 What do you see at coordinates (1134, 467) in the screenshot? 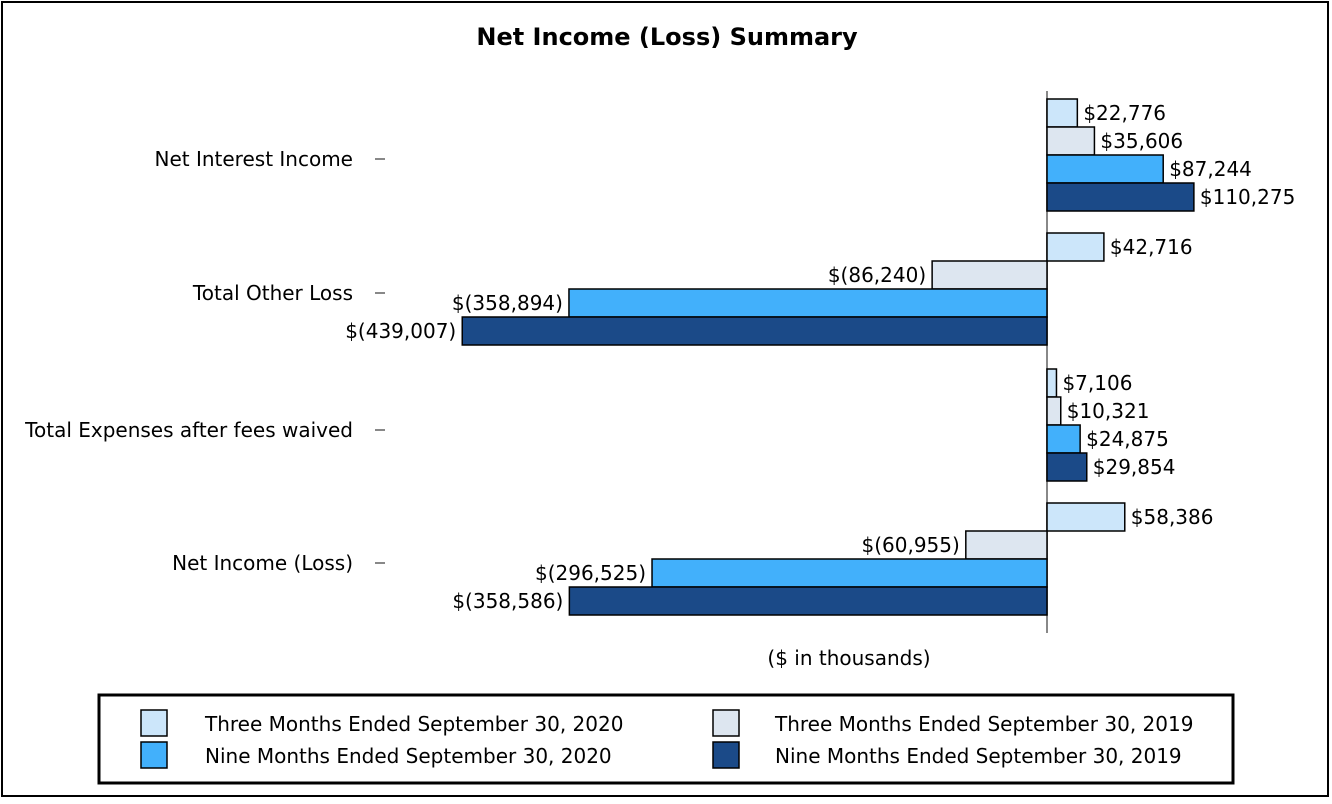
I see `data-label: $29,854` at bounding box center [1134, 467].